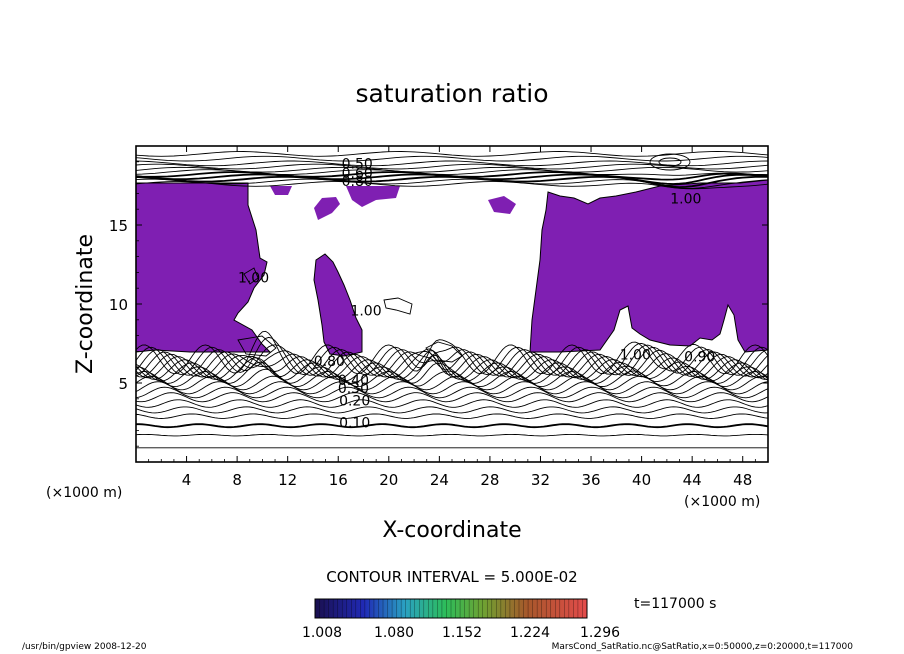  Describe the element at coordinates (641, 480) in the screenshot. I see `x-tick-label: 40` at that location.